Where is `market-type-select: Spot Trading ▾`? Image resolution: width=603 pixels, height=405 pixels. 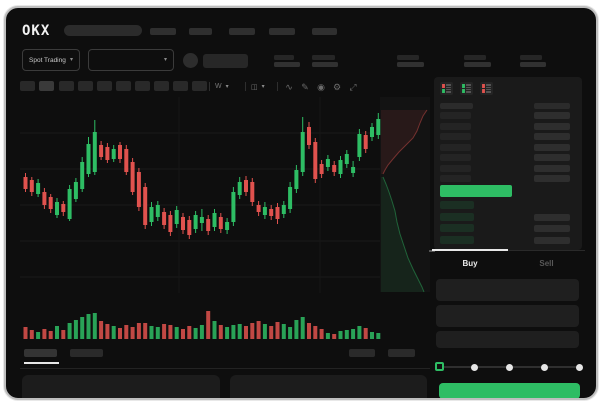 market-type-select: Spot Trading ▾ is located at coordinates (51, 60).